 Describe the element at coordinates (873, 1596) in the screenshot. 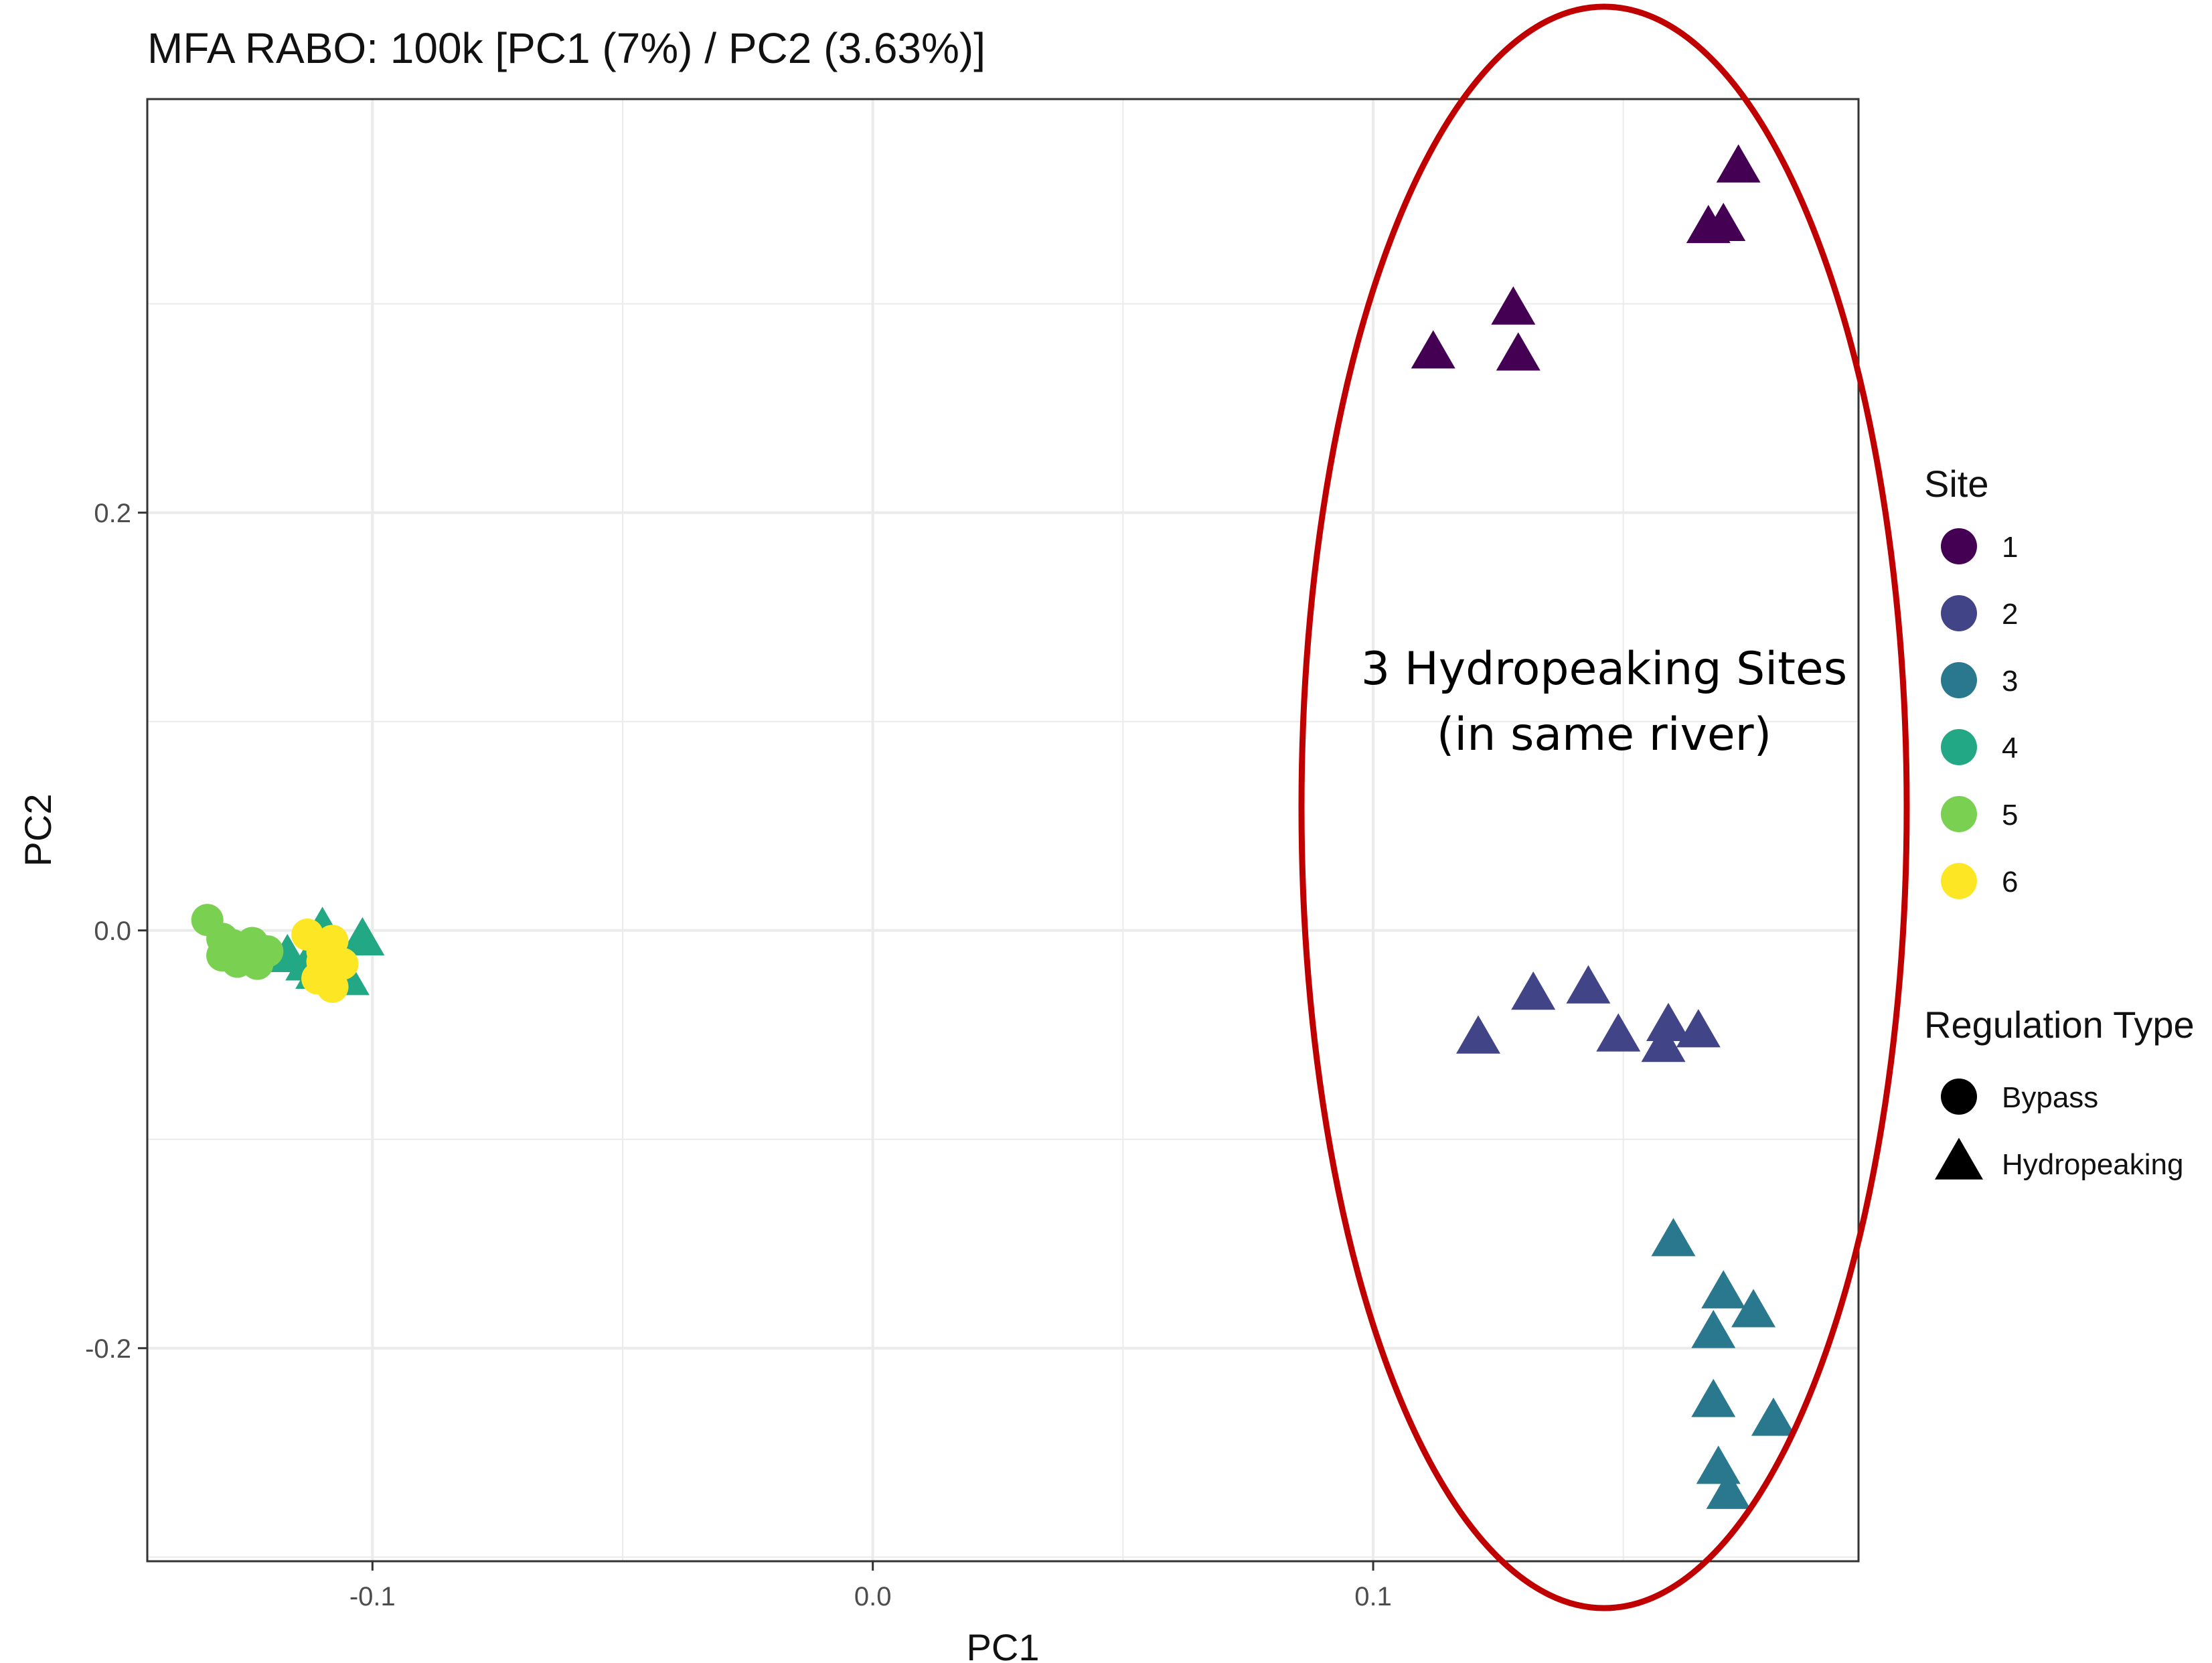

I see `x-tick-label: 0.0` at that location.